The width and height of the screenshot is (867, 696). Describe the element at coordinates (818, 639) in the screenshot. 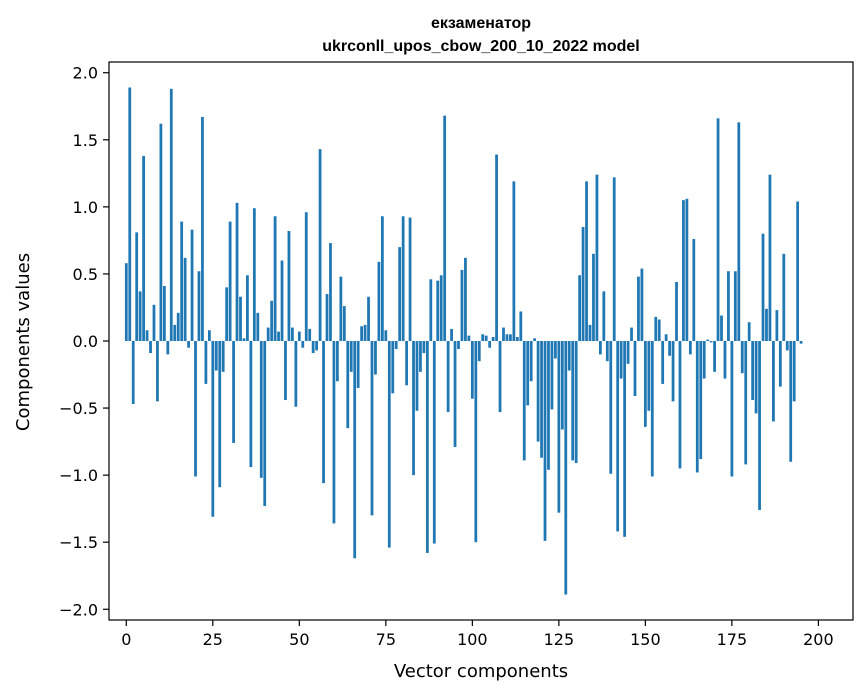

I see `x-tick-label: 200` at that location.